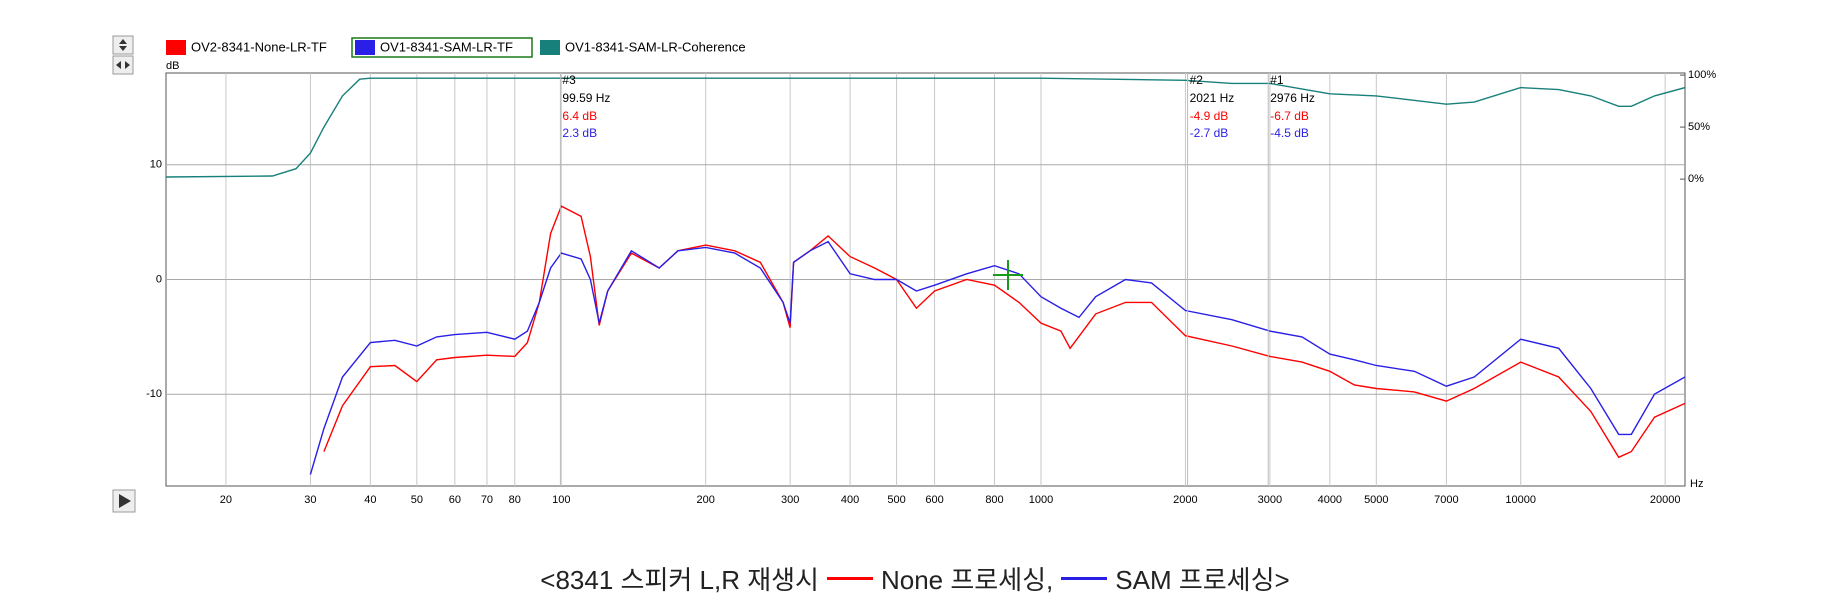 The height and width of the screenshot is (600, 1830). I want to click on marker-name: #3, so click(569, 80).